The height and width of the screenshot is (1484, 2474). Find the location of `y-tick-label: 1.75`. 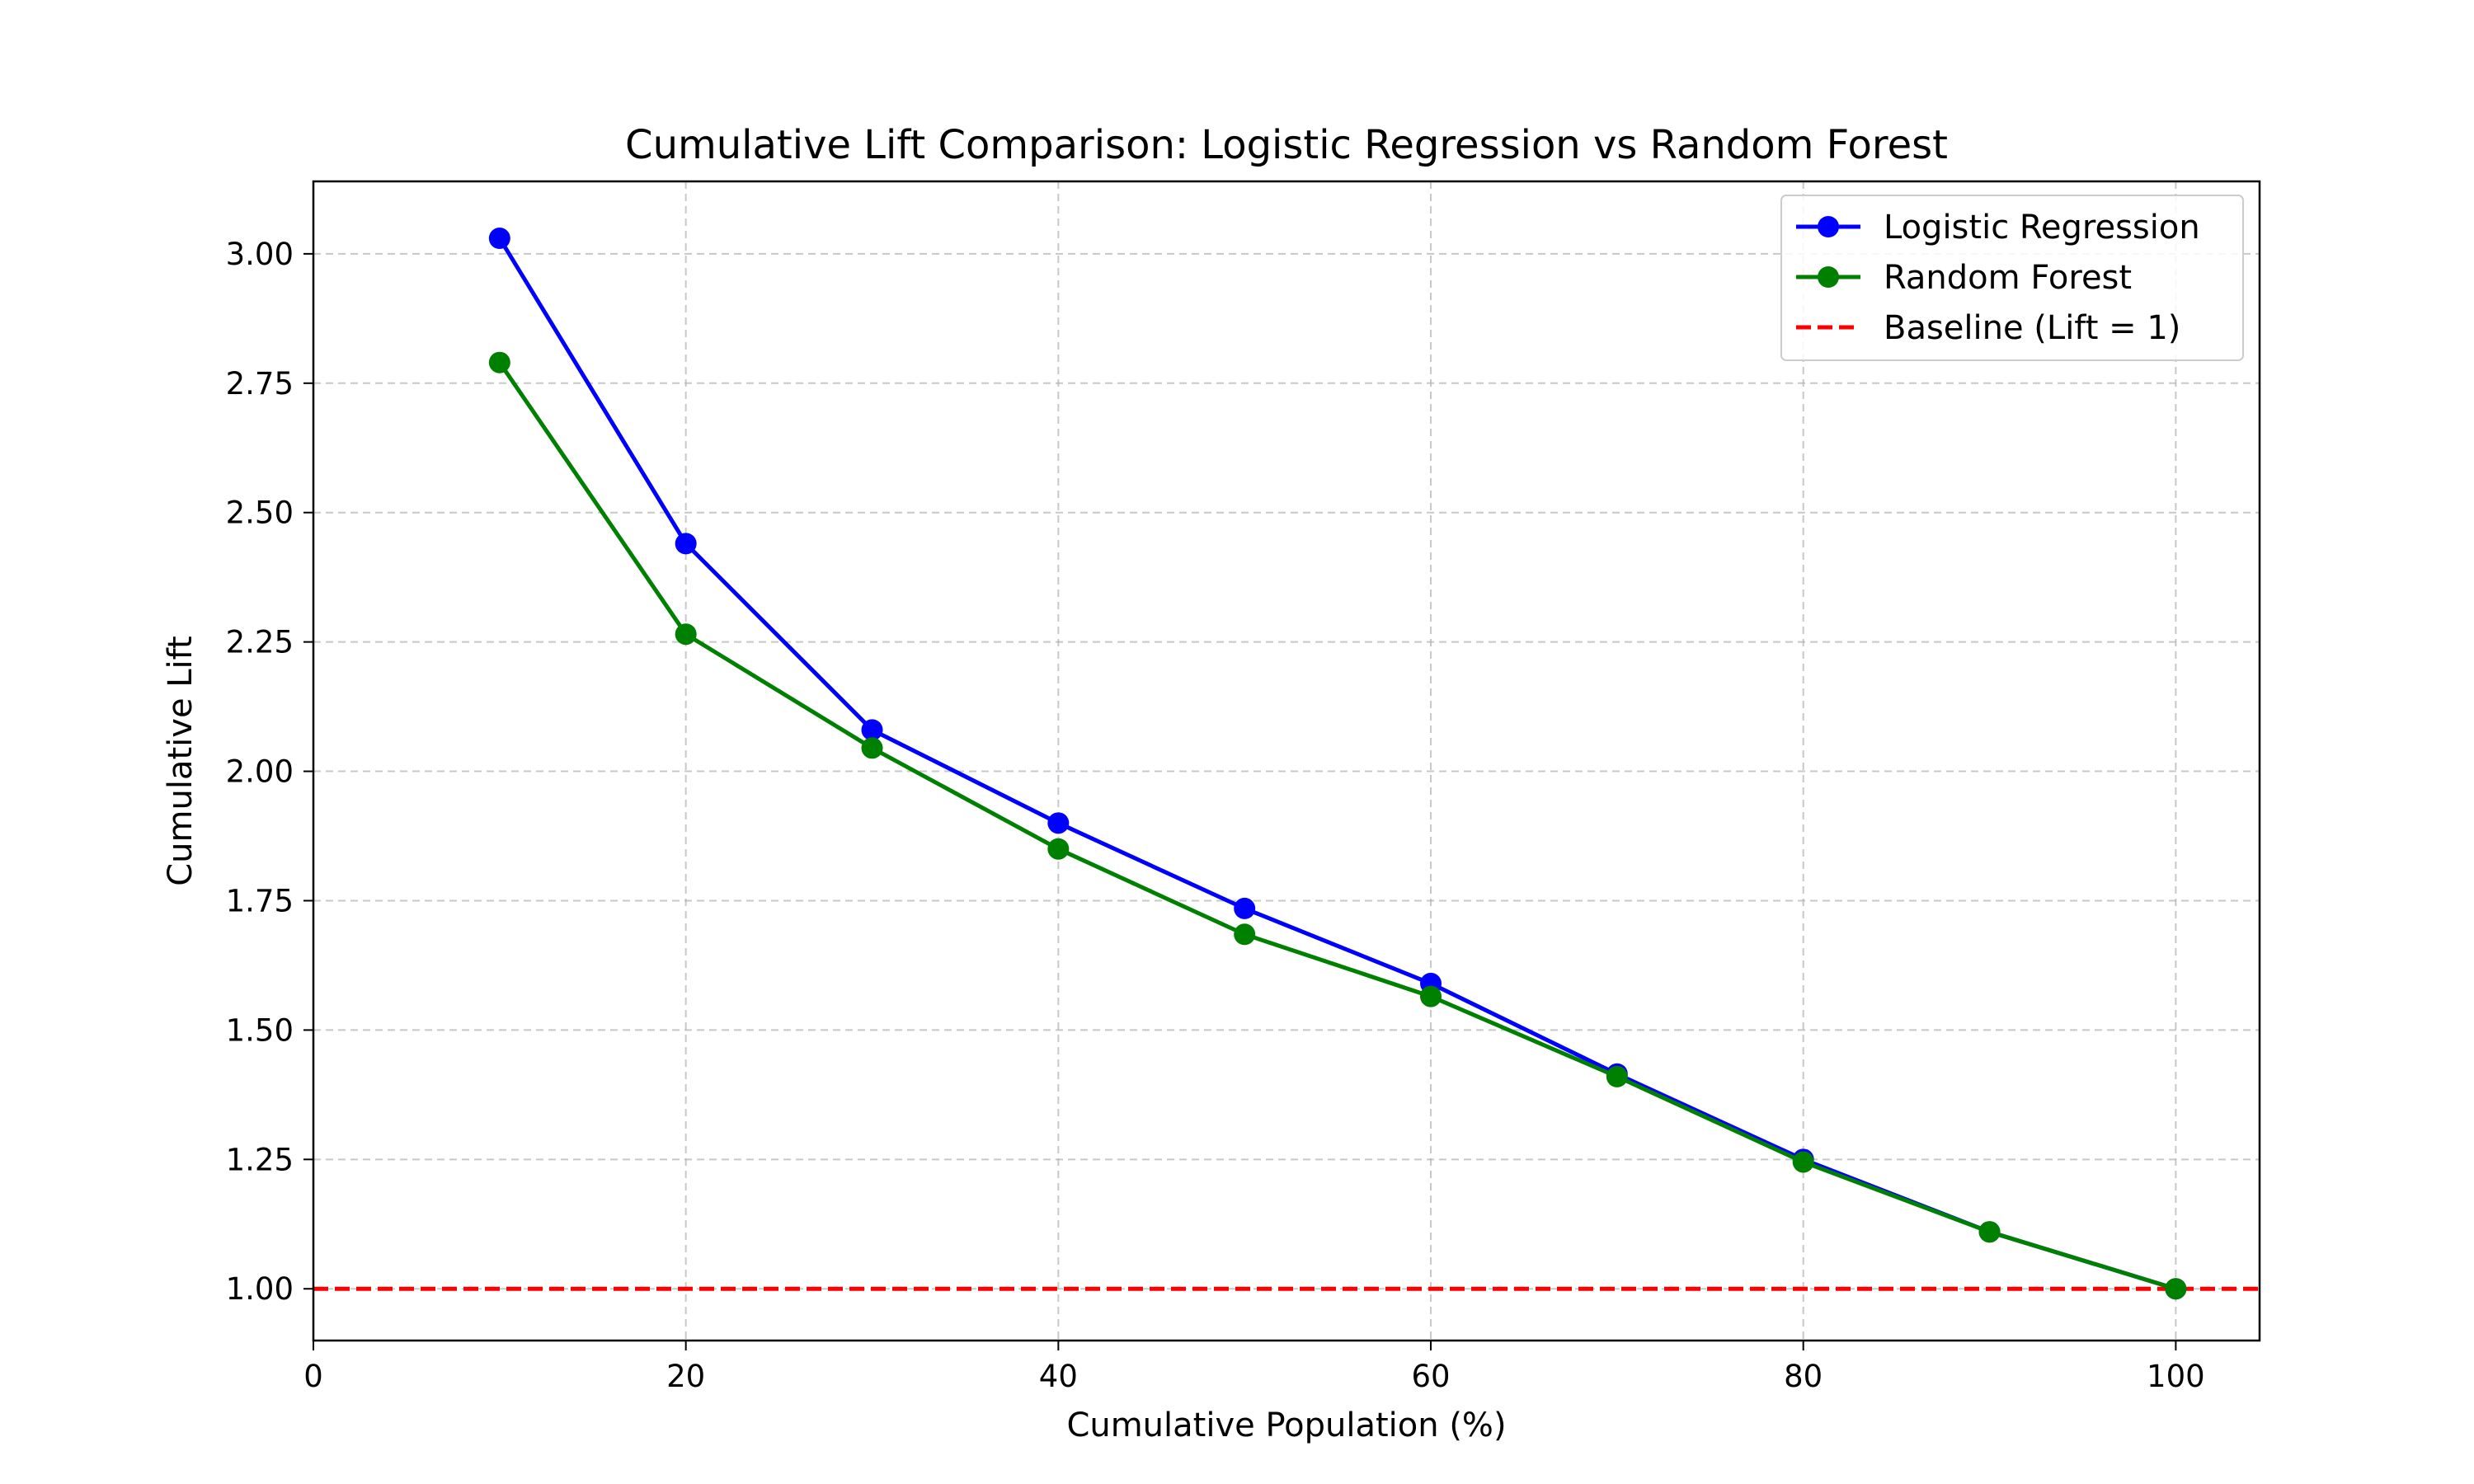

y-tick-label: 1.75 is located at coordinates (260, 901).